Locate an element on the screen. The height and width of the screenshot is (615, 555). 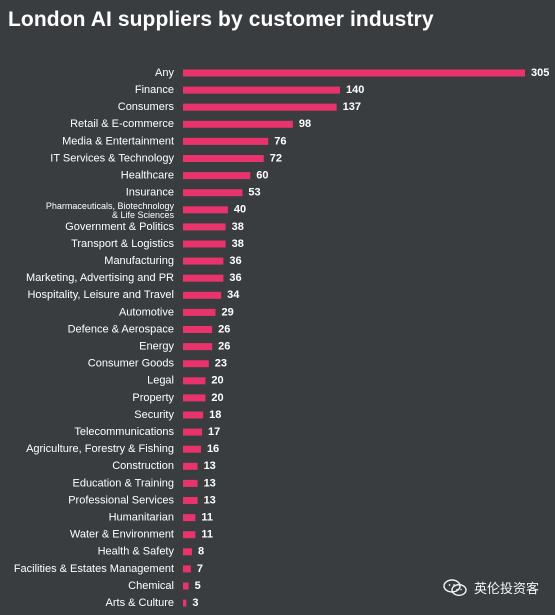
category-label: Marketing, Advertising and PR is located at coordinates (100, 278).